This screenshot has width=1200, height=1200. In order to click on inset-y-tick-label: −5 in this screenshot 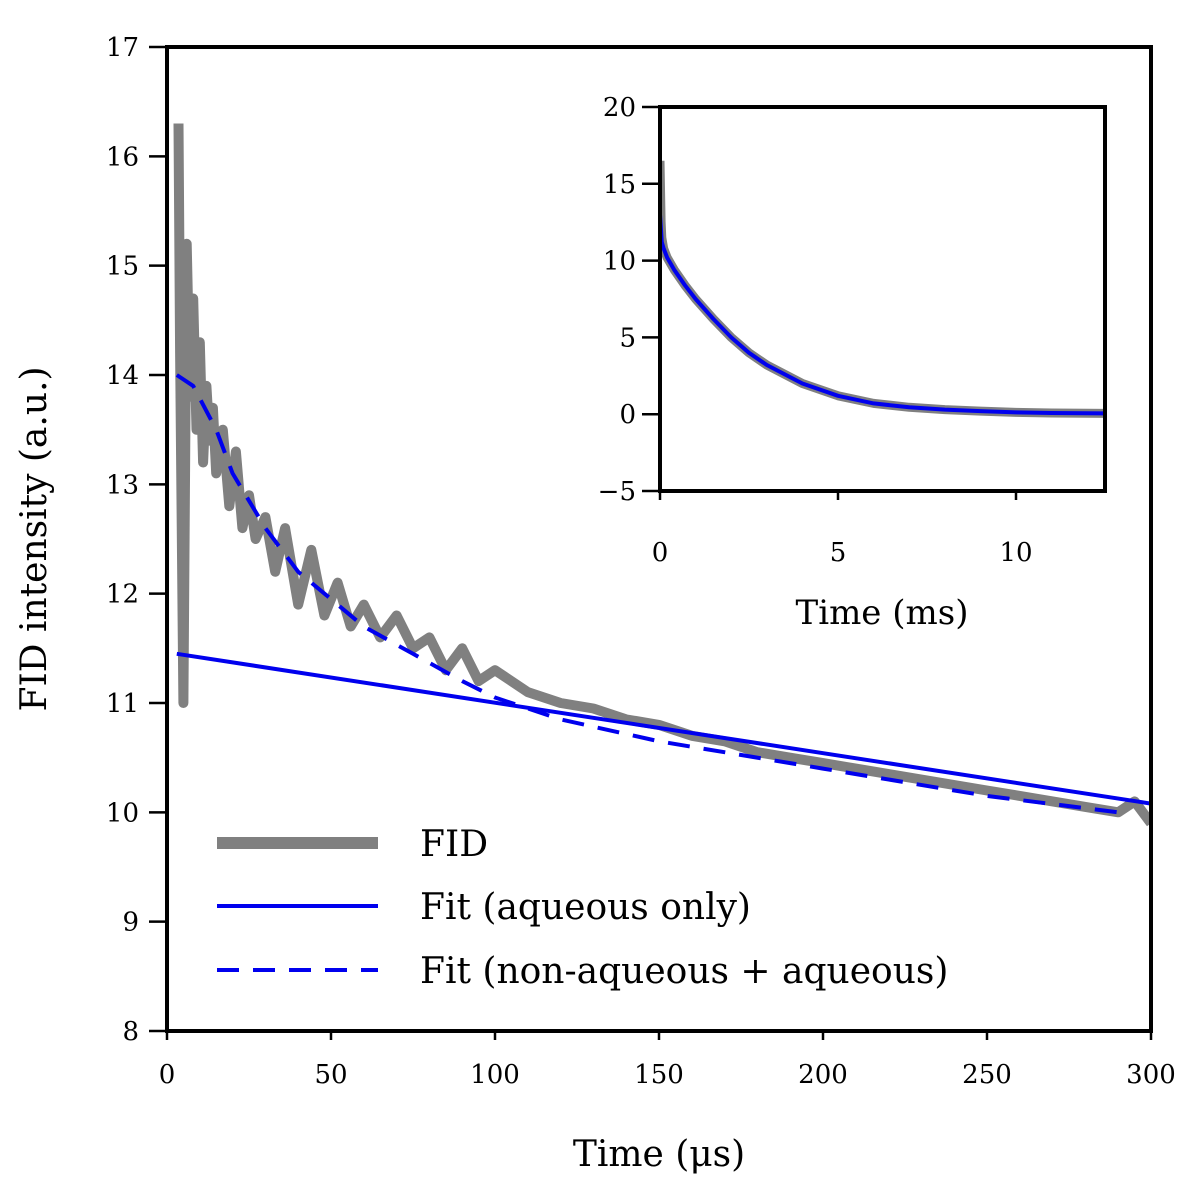, I will do `click(617, 492)`.